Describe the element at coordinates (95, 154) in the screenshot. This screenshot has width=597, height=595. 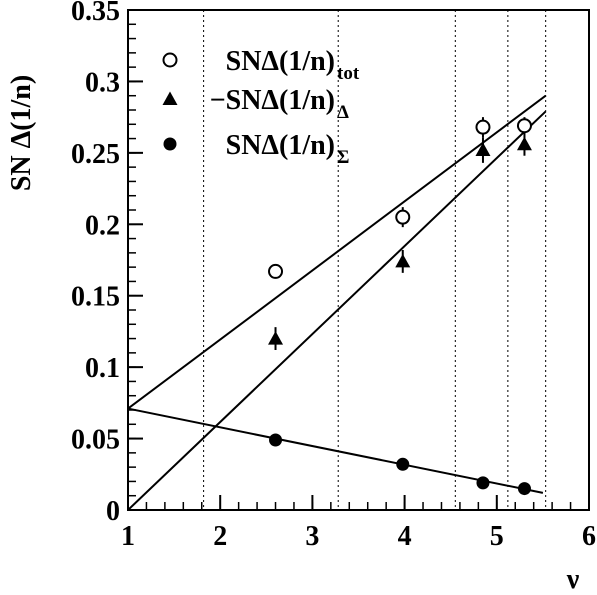
I see `y-tick-label: 0.25` at that location.